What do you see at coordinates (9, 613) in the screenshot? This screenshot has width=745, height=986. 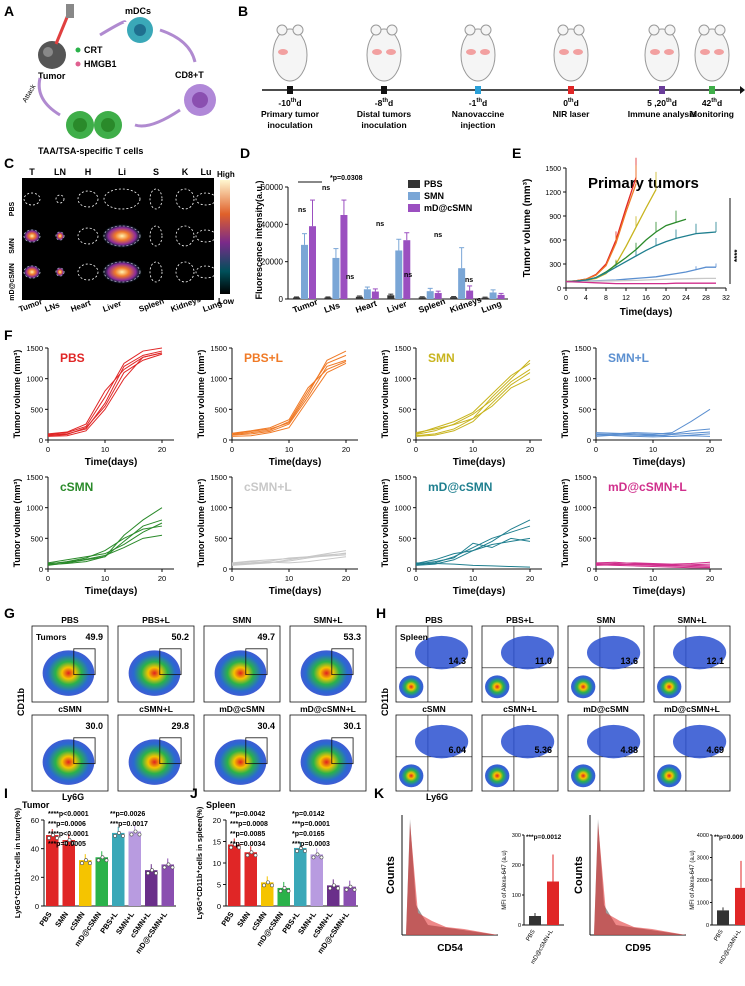 I see `panel-g-letter: G` at bounding box center [9, 613].